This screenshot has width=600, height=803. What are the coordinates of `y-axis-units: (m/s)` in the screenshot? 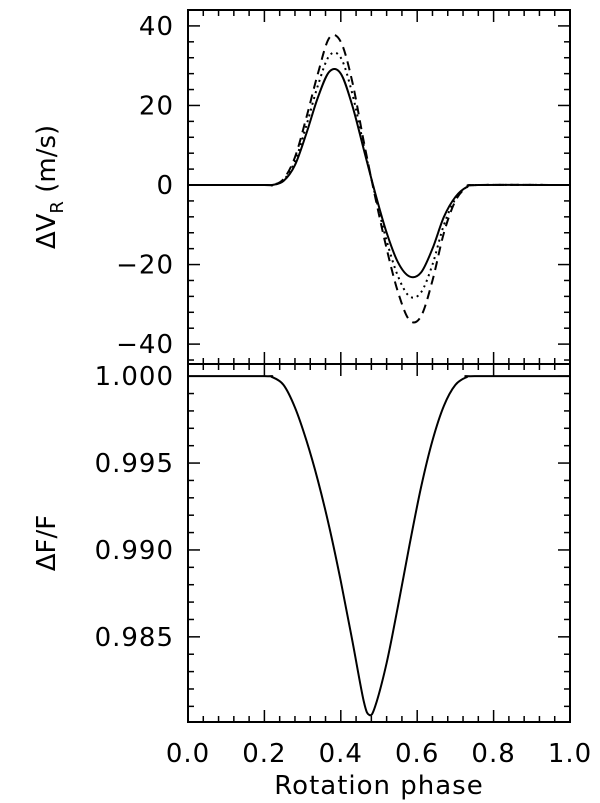 It's located at (47, 163).